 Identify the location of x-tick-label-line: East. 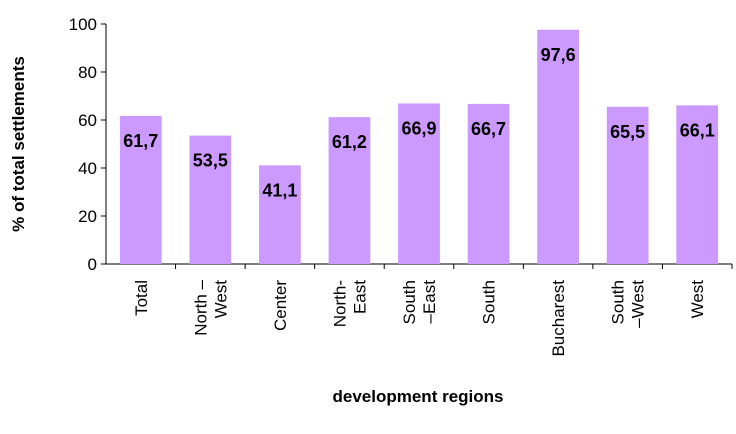
(359, 297).